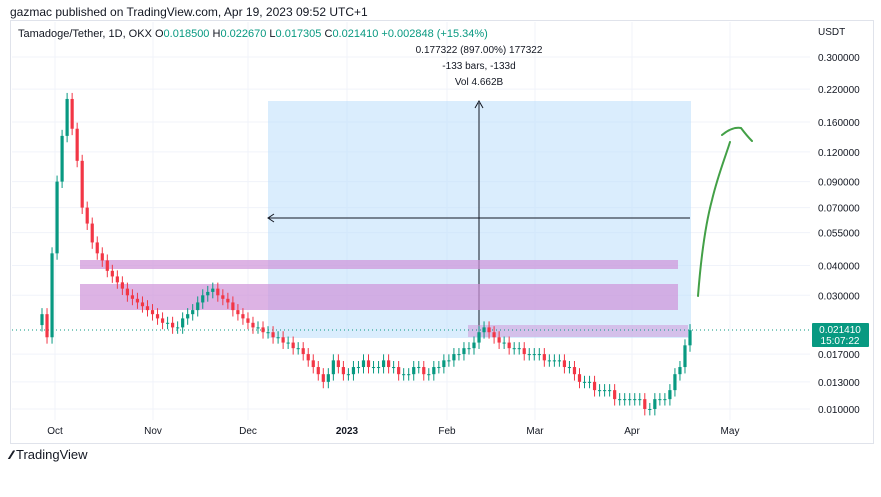  Describe the element at coordinates (535, 431) in the screenshot. I see `time-axis-label: Mar` at that location.